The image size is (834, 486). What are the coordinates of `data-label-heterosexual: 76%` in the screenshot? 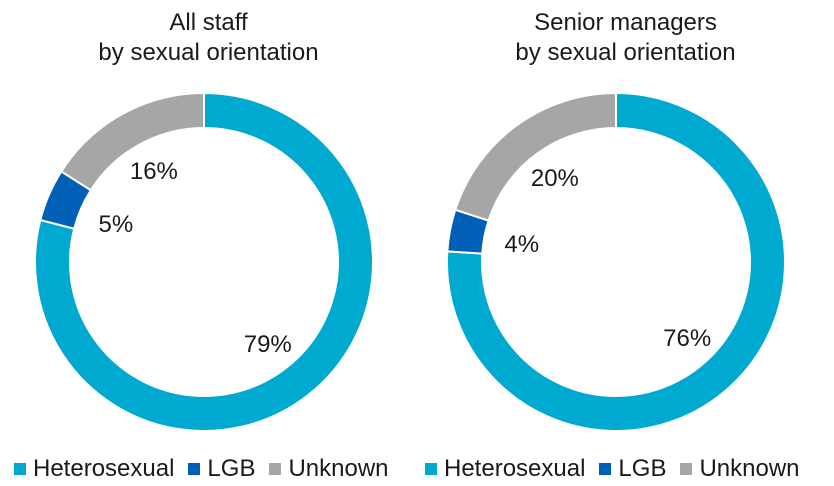 It's located at (687, 338).